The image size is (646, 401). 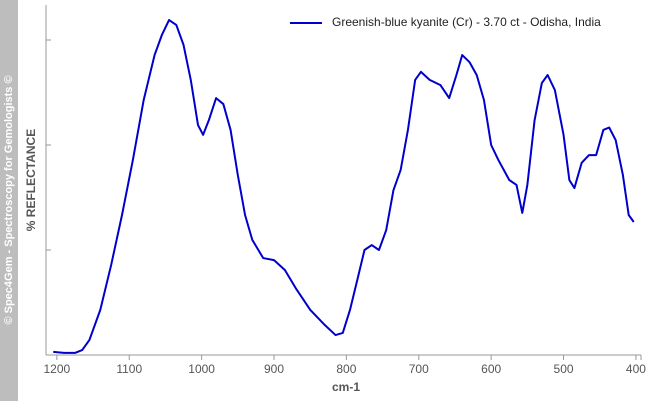 I want to click on sidebar, so click(x=9, y=200).